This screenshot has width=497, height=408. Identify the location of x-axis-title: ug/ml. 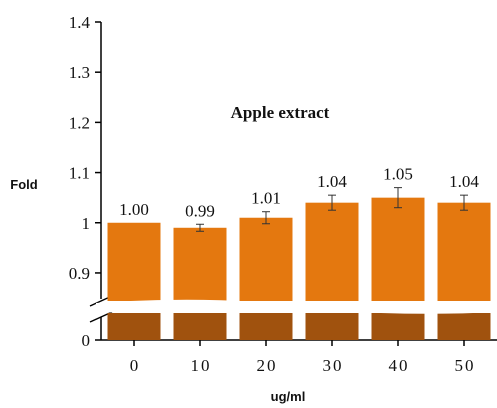
(288, 396).